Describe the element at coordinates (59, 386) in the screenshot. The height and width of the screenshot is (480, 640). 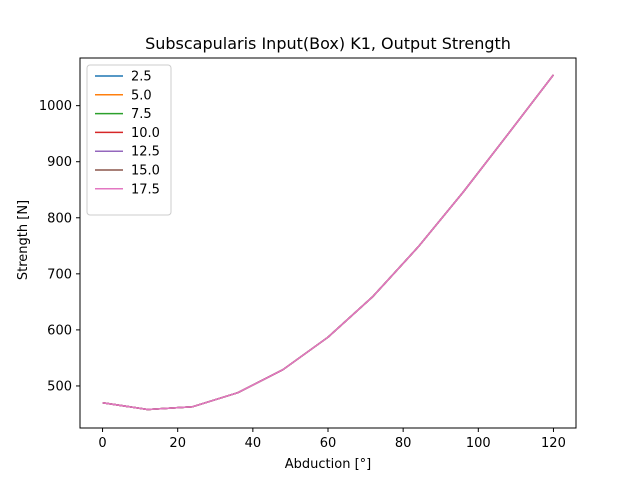
I see `y-tick-label: 500` at that location.